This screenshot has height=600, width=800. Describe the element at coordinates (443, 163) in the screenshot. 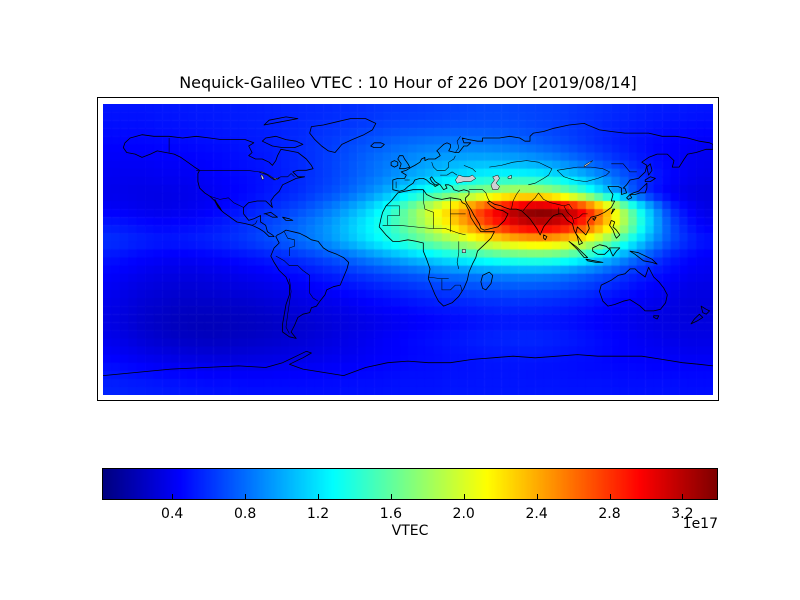

I see `border-central-europe` at that location.